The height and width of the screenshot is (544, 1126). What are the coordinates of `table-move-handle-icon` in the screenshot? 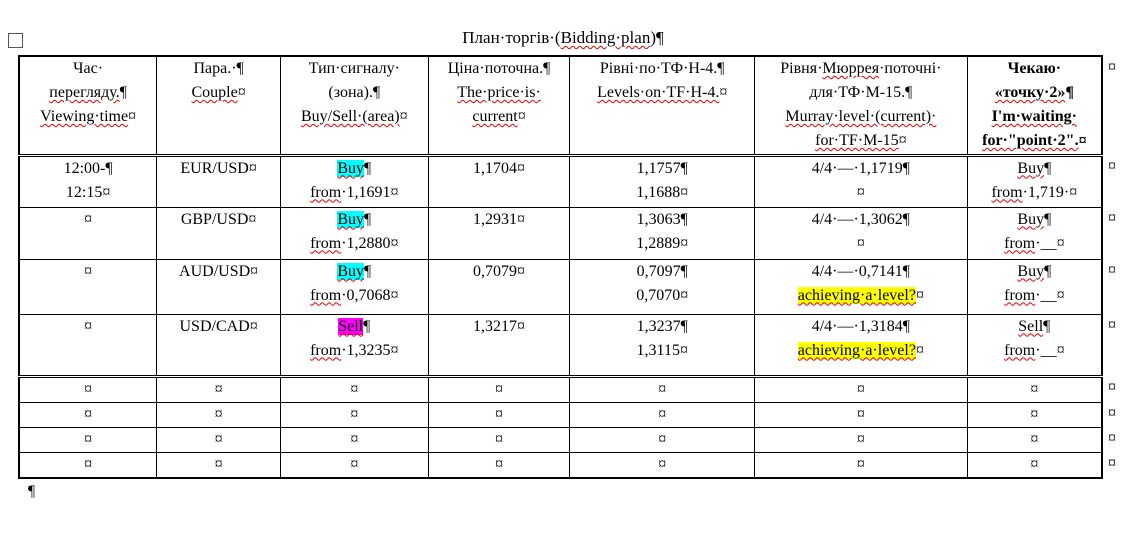 It's located at (15, 40).